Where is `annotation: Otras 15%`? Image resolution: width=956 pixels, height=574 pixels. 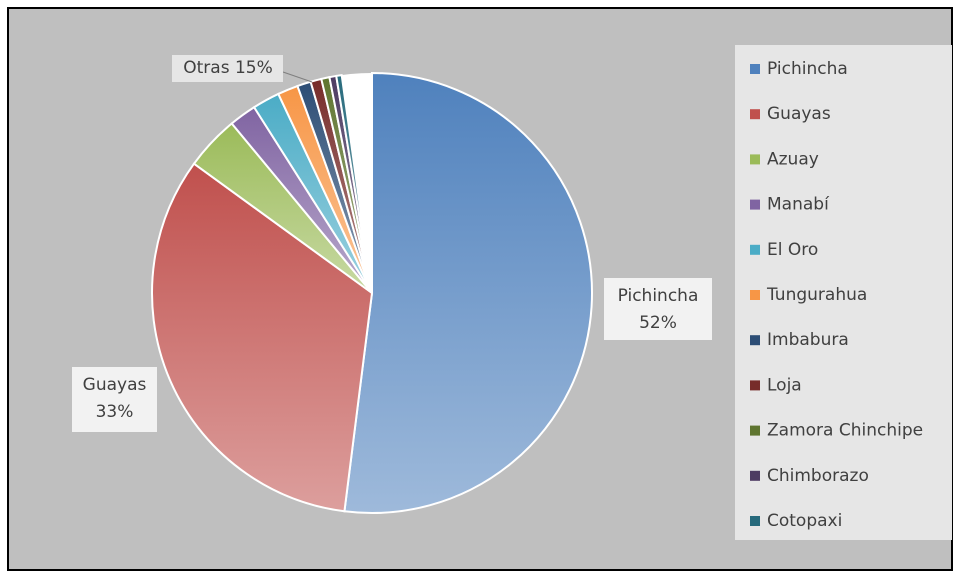 annotation: Otras 15% is located at coordinates (228, 68).